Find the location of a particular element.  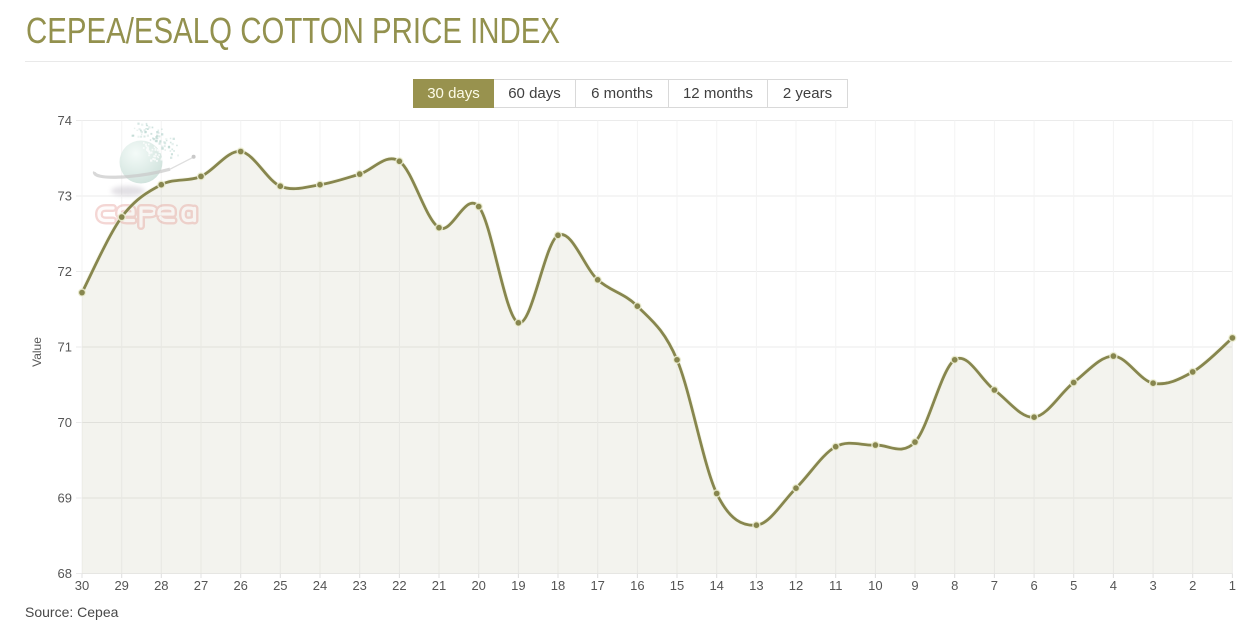

svg-text: 22 is located at coordinates (399, 585).